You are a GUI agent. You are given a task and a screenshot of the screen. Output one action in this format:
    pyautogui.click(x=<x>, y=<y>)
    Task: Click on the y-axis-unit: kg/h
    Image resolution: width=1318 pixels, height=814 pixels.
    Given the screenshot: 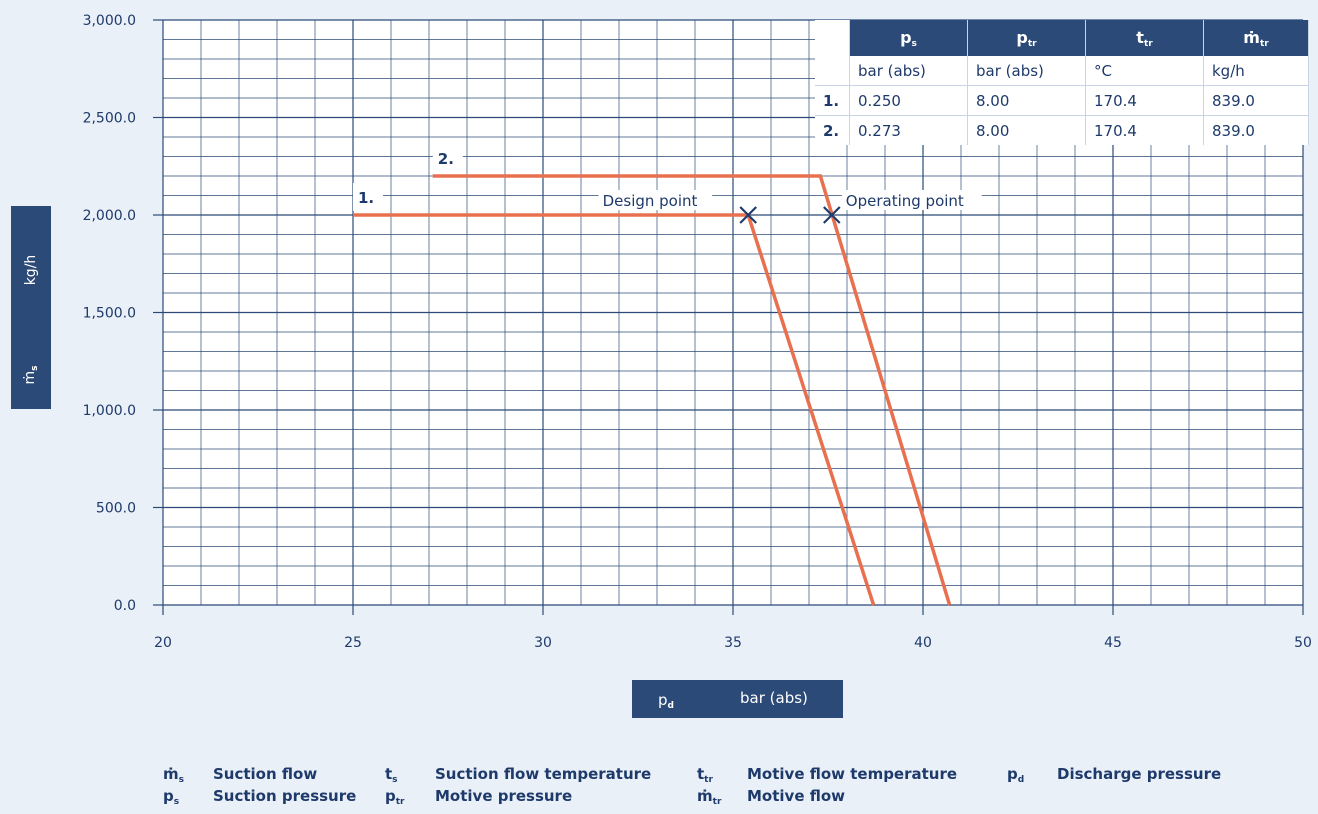 What is the action you would take?
    pyautogui.click(x=31, y=270)
    